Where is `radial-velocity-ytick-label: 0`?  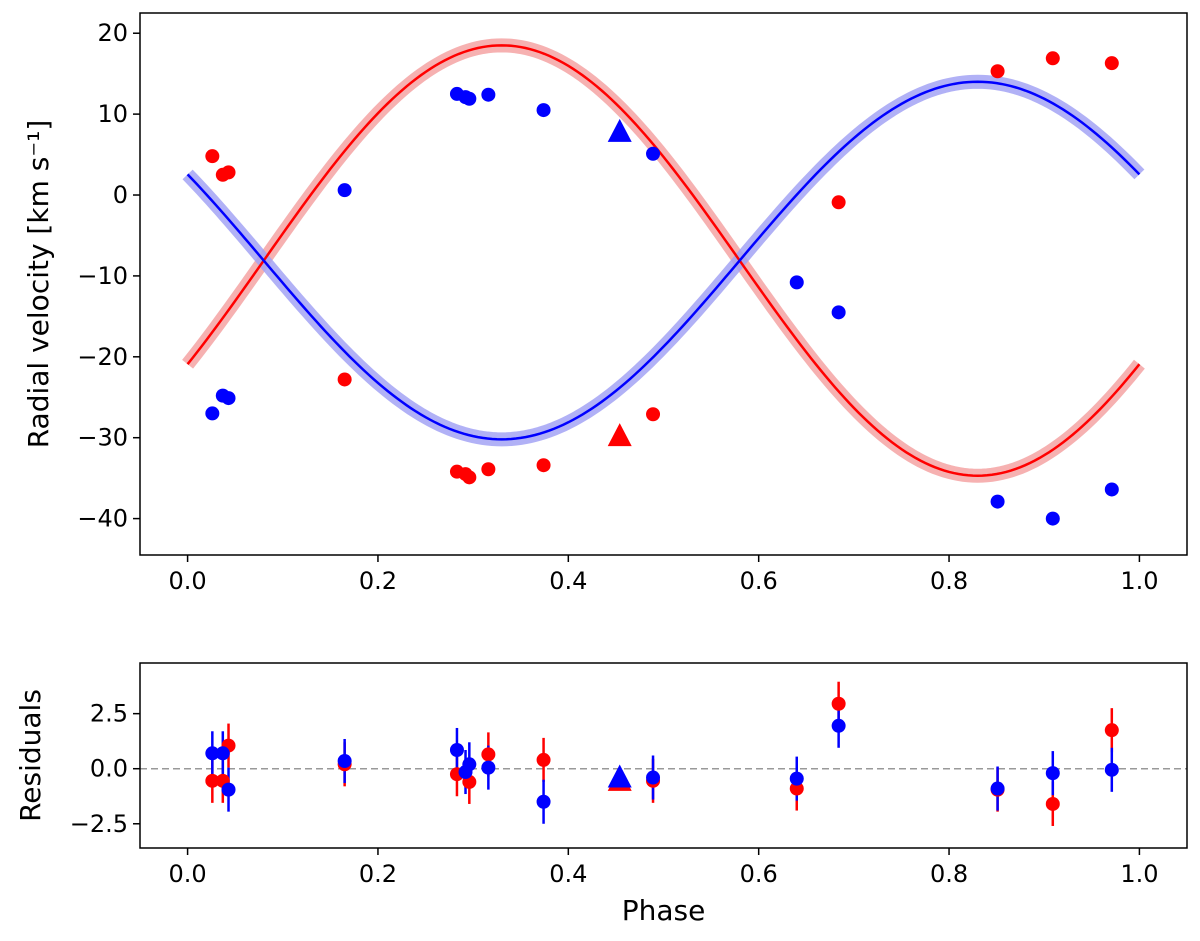
radial-velocity-ytick-label: 0 is located at coordinates (120, 195).